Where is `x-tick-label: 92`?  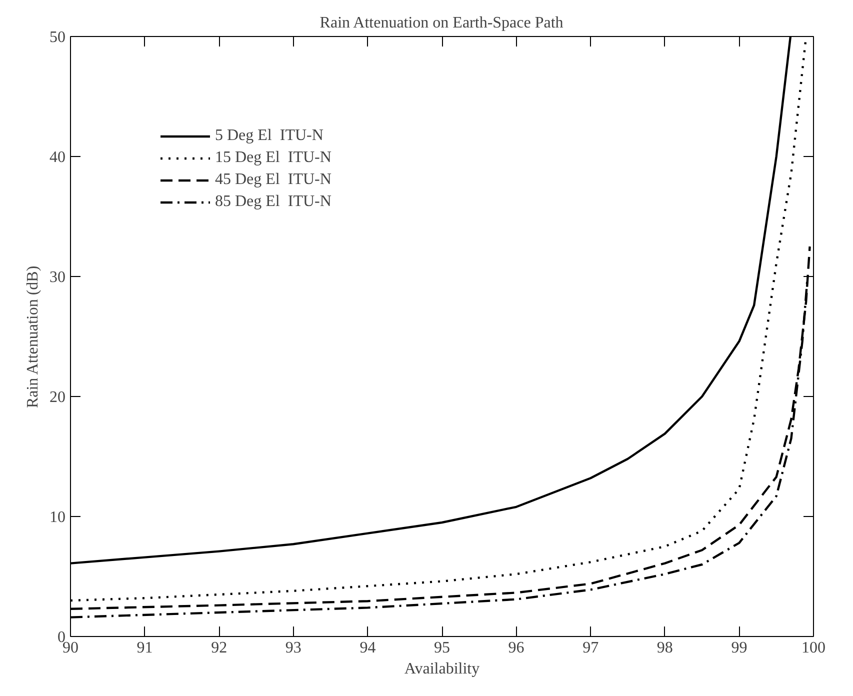 x-tick-label: 92 is located at coordinates (219, 648).